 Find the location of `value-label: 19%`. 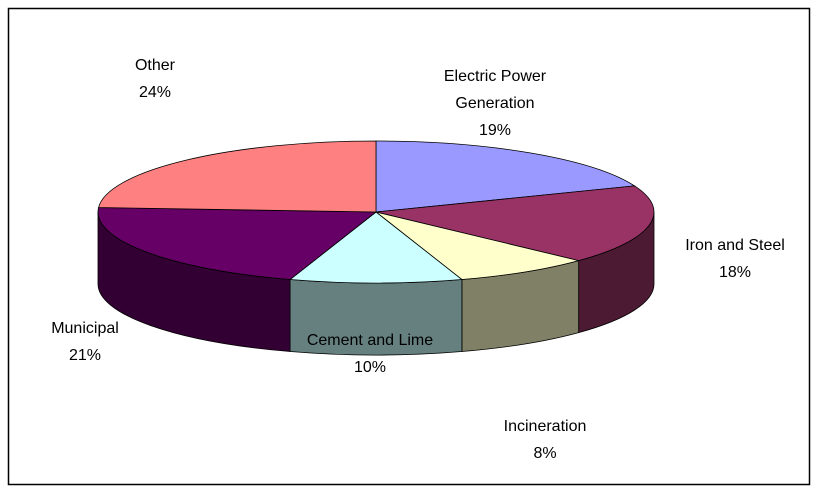

value-label: 19% is located at coordinates (495, 130).